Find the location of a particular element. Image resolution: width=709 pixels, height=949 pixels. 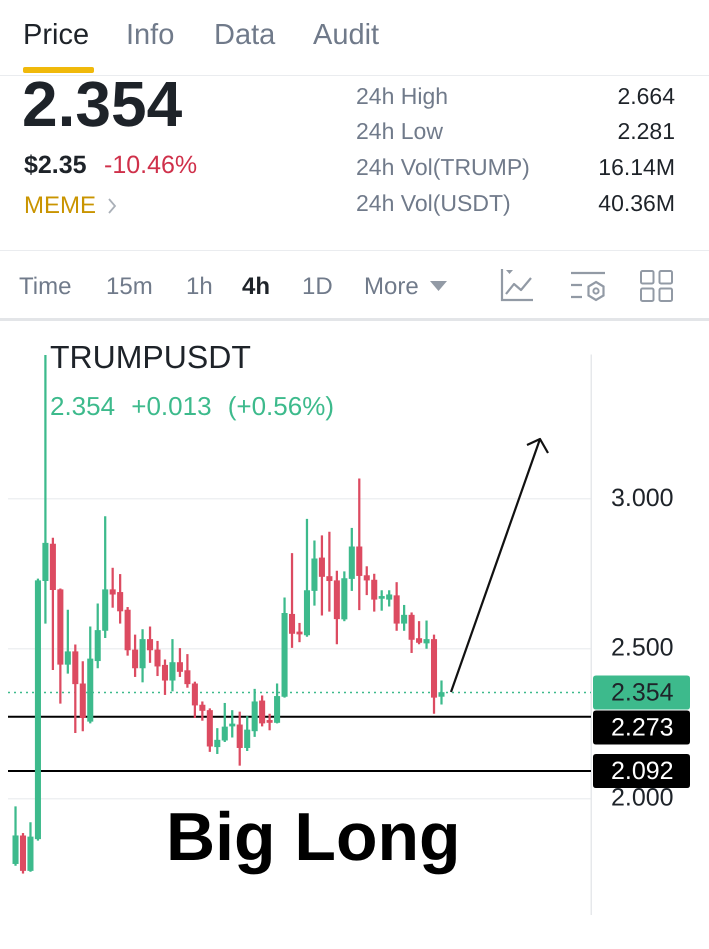

annotation: Big Long is located at coordinates (313, 837).